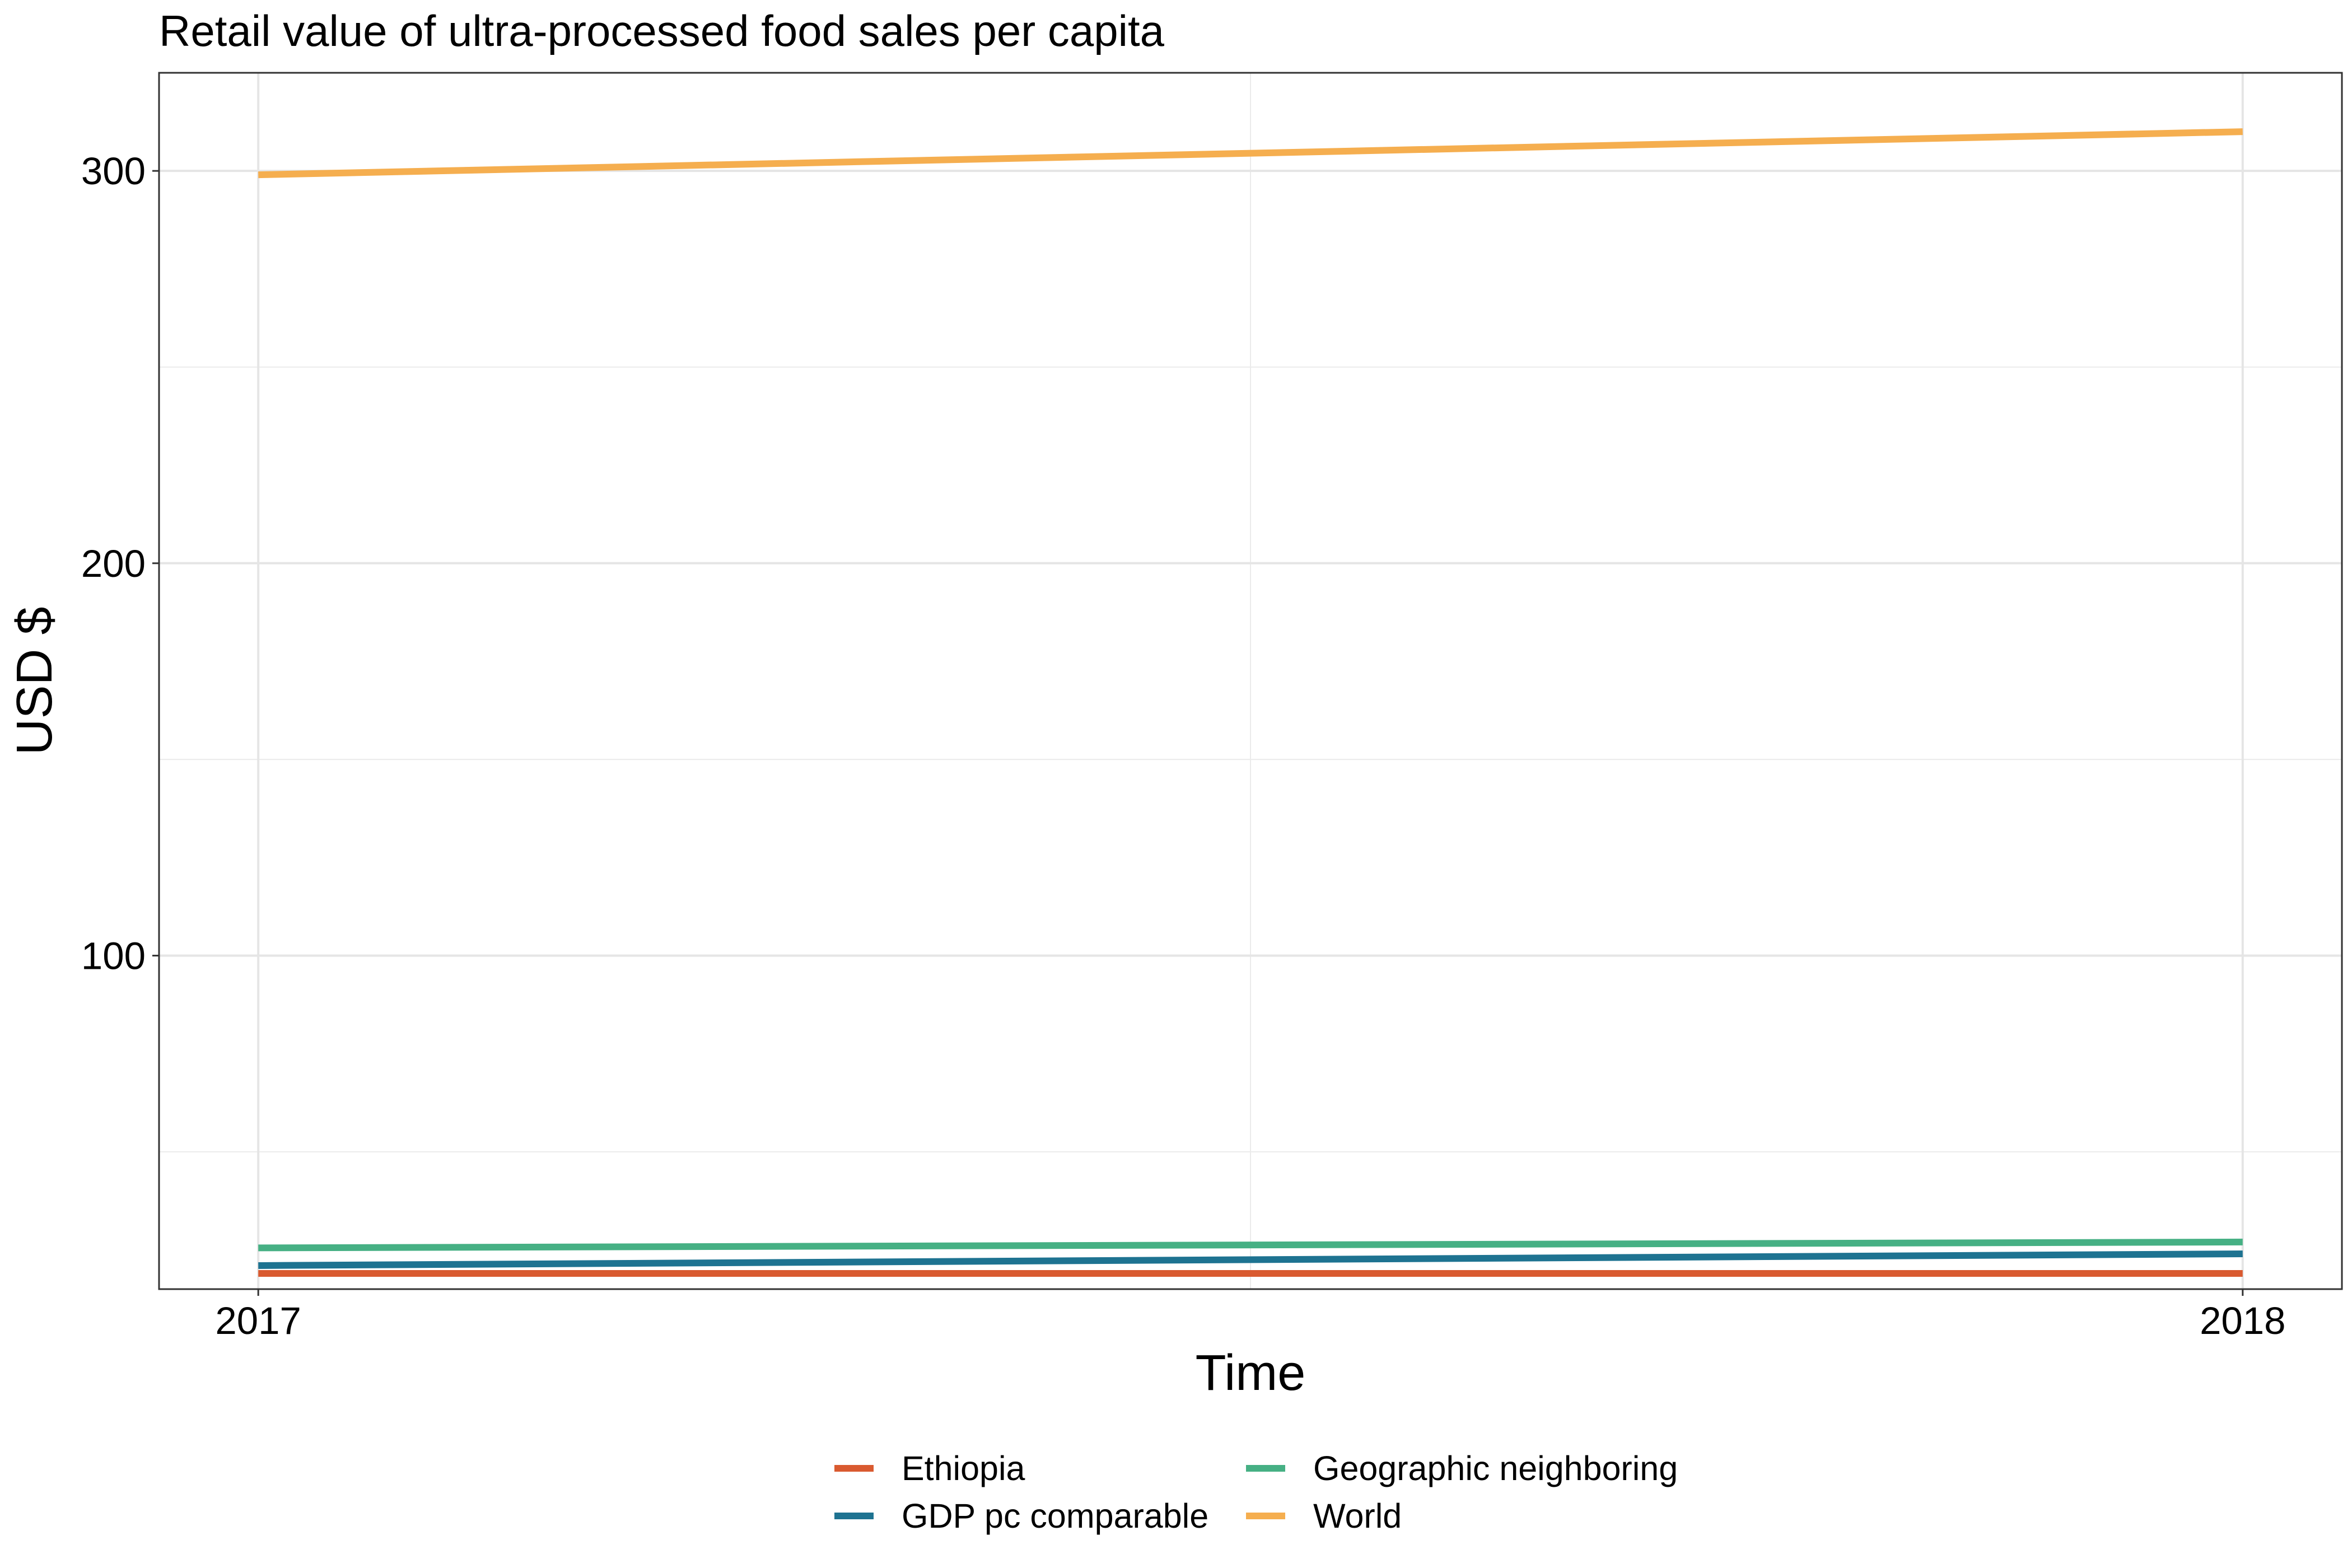  Describe the element at coordinates (1251, 1373) in the screenshot. I see `x-axis-label: Time` at that location.